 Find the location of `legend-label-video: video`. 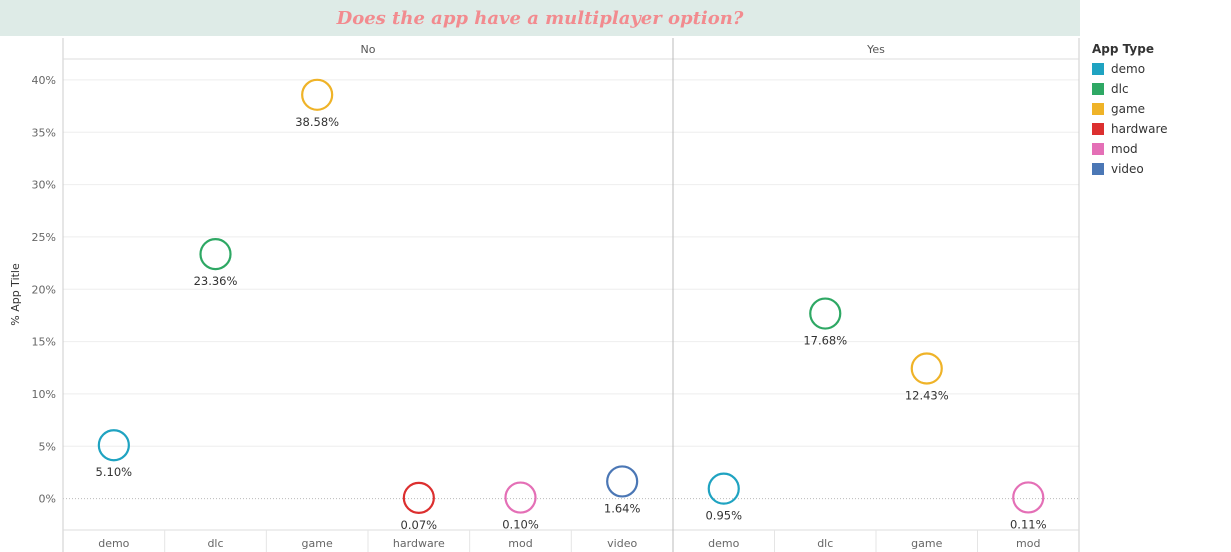

legend-label-video: video is located at coordinates (1127, 169).